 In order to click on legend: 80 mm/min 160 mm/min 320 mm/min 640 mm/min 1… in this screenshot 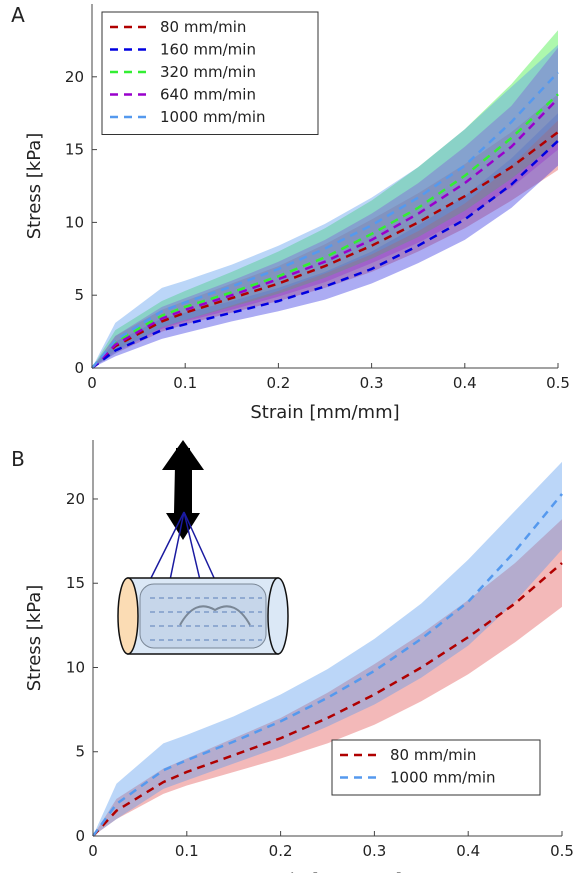, I will do `click(210, 73)`.